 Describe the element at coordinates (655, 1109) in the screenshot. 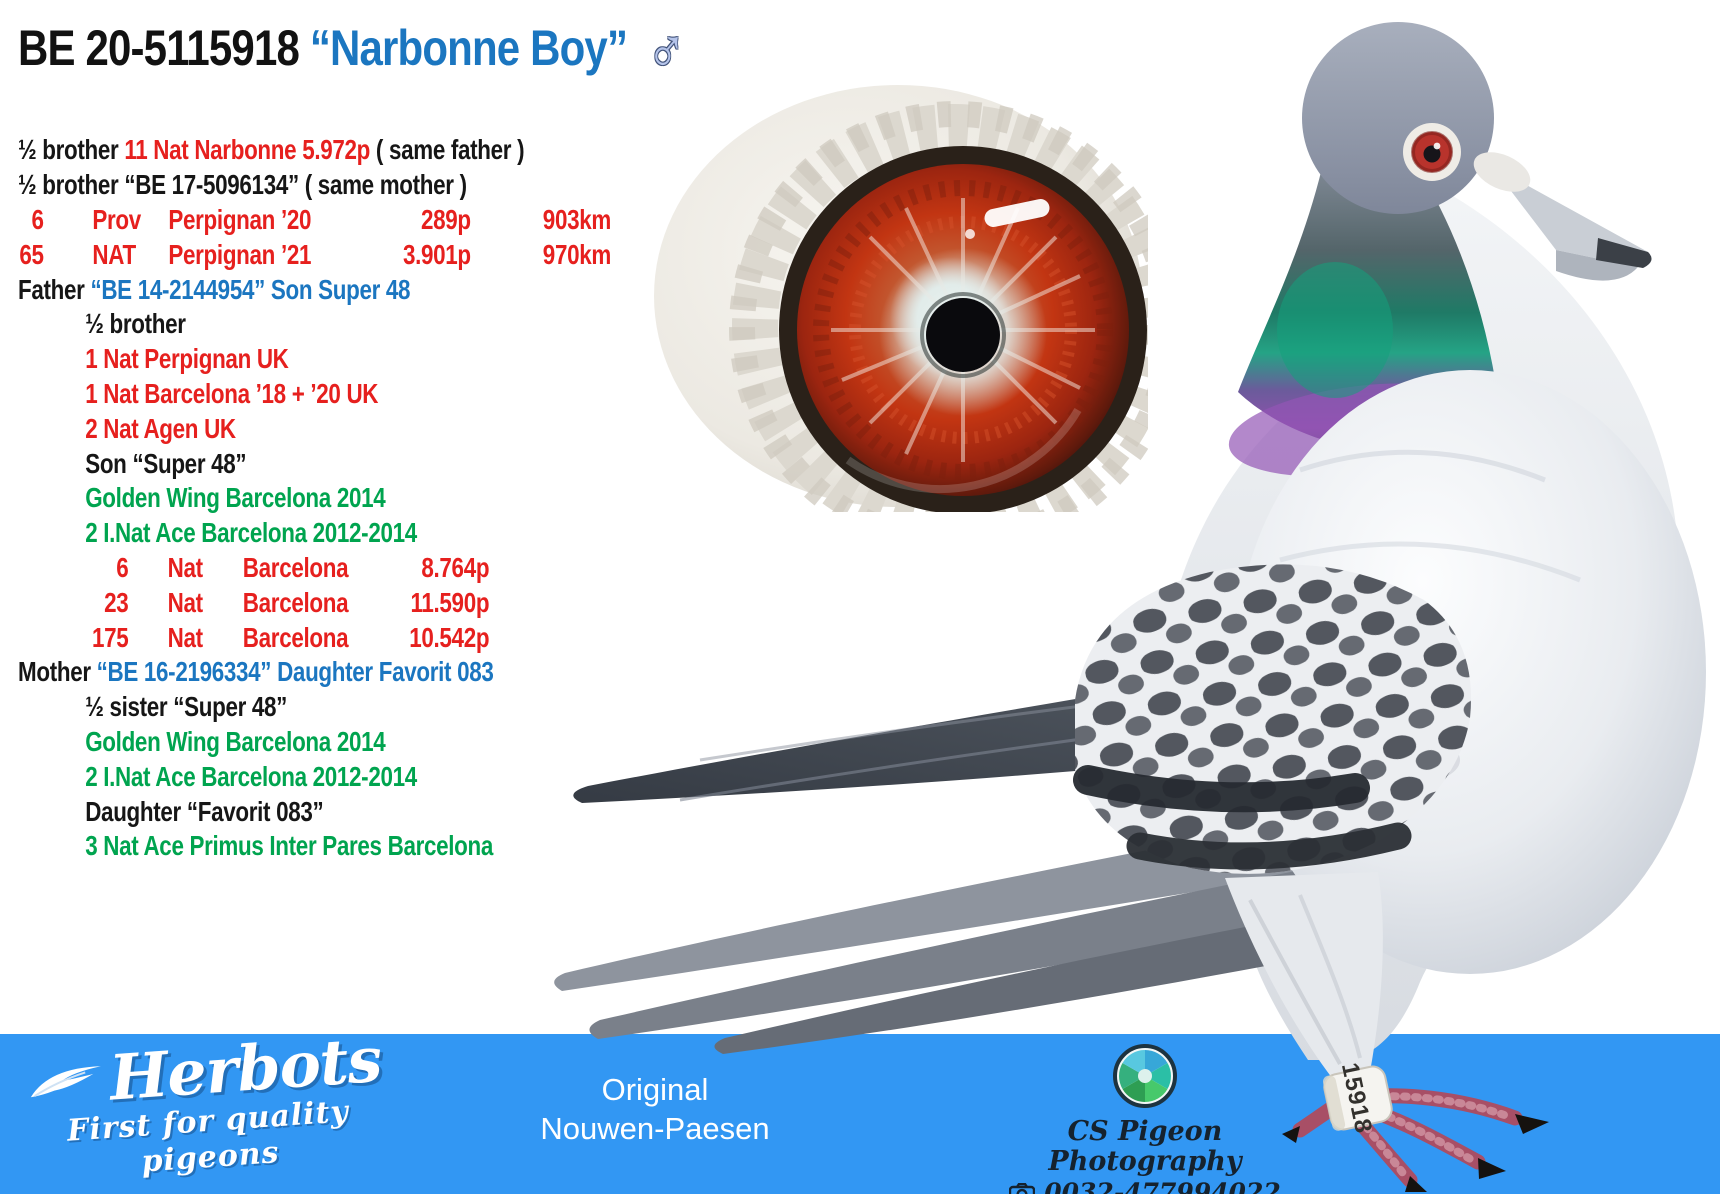

I see `origin-text: Original Nouwen-Paesen` at that location.